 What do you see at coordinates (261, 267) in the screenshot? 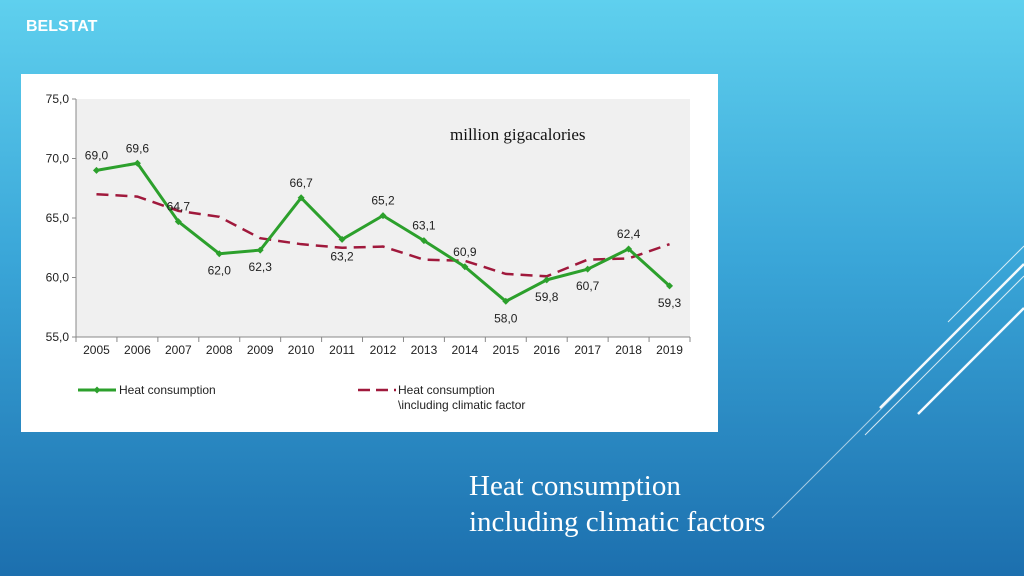
I see `data-label: 62,3` at bounding box center [261, 267].